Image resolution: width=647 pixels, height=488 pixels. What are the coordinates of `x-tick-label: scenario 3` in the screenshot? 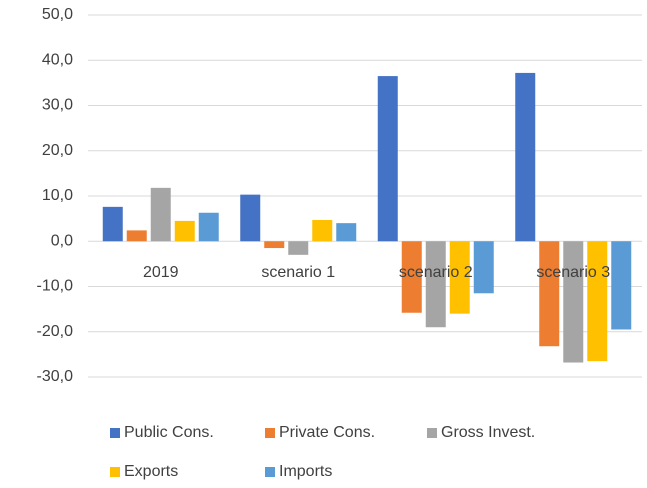 It's located at (573, 272).